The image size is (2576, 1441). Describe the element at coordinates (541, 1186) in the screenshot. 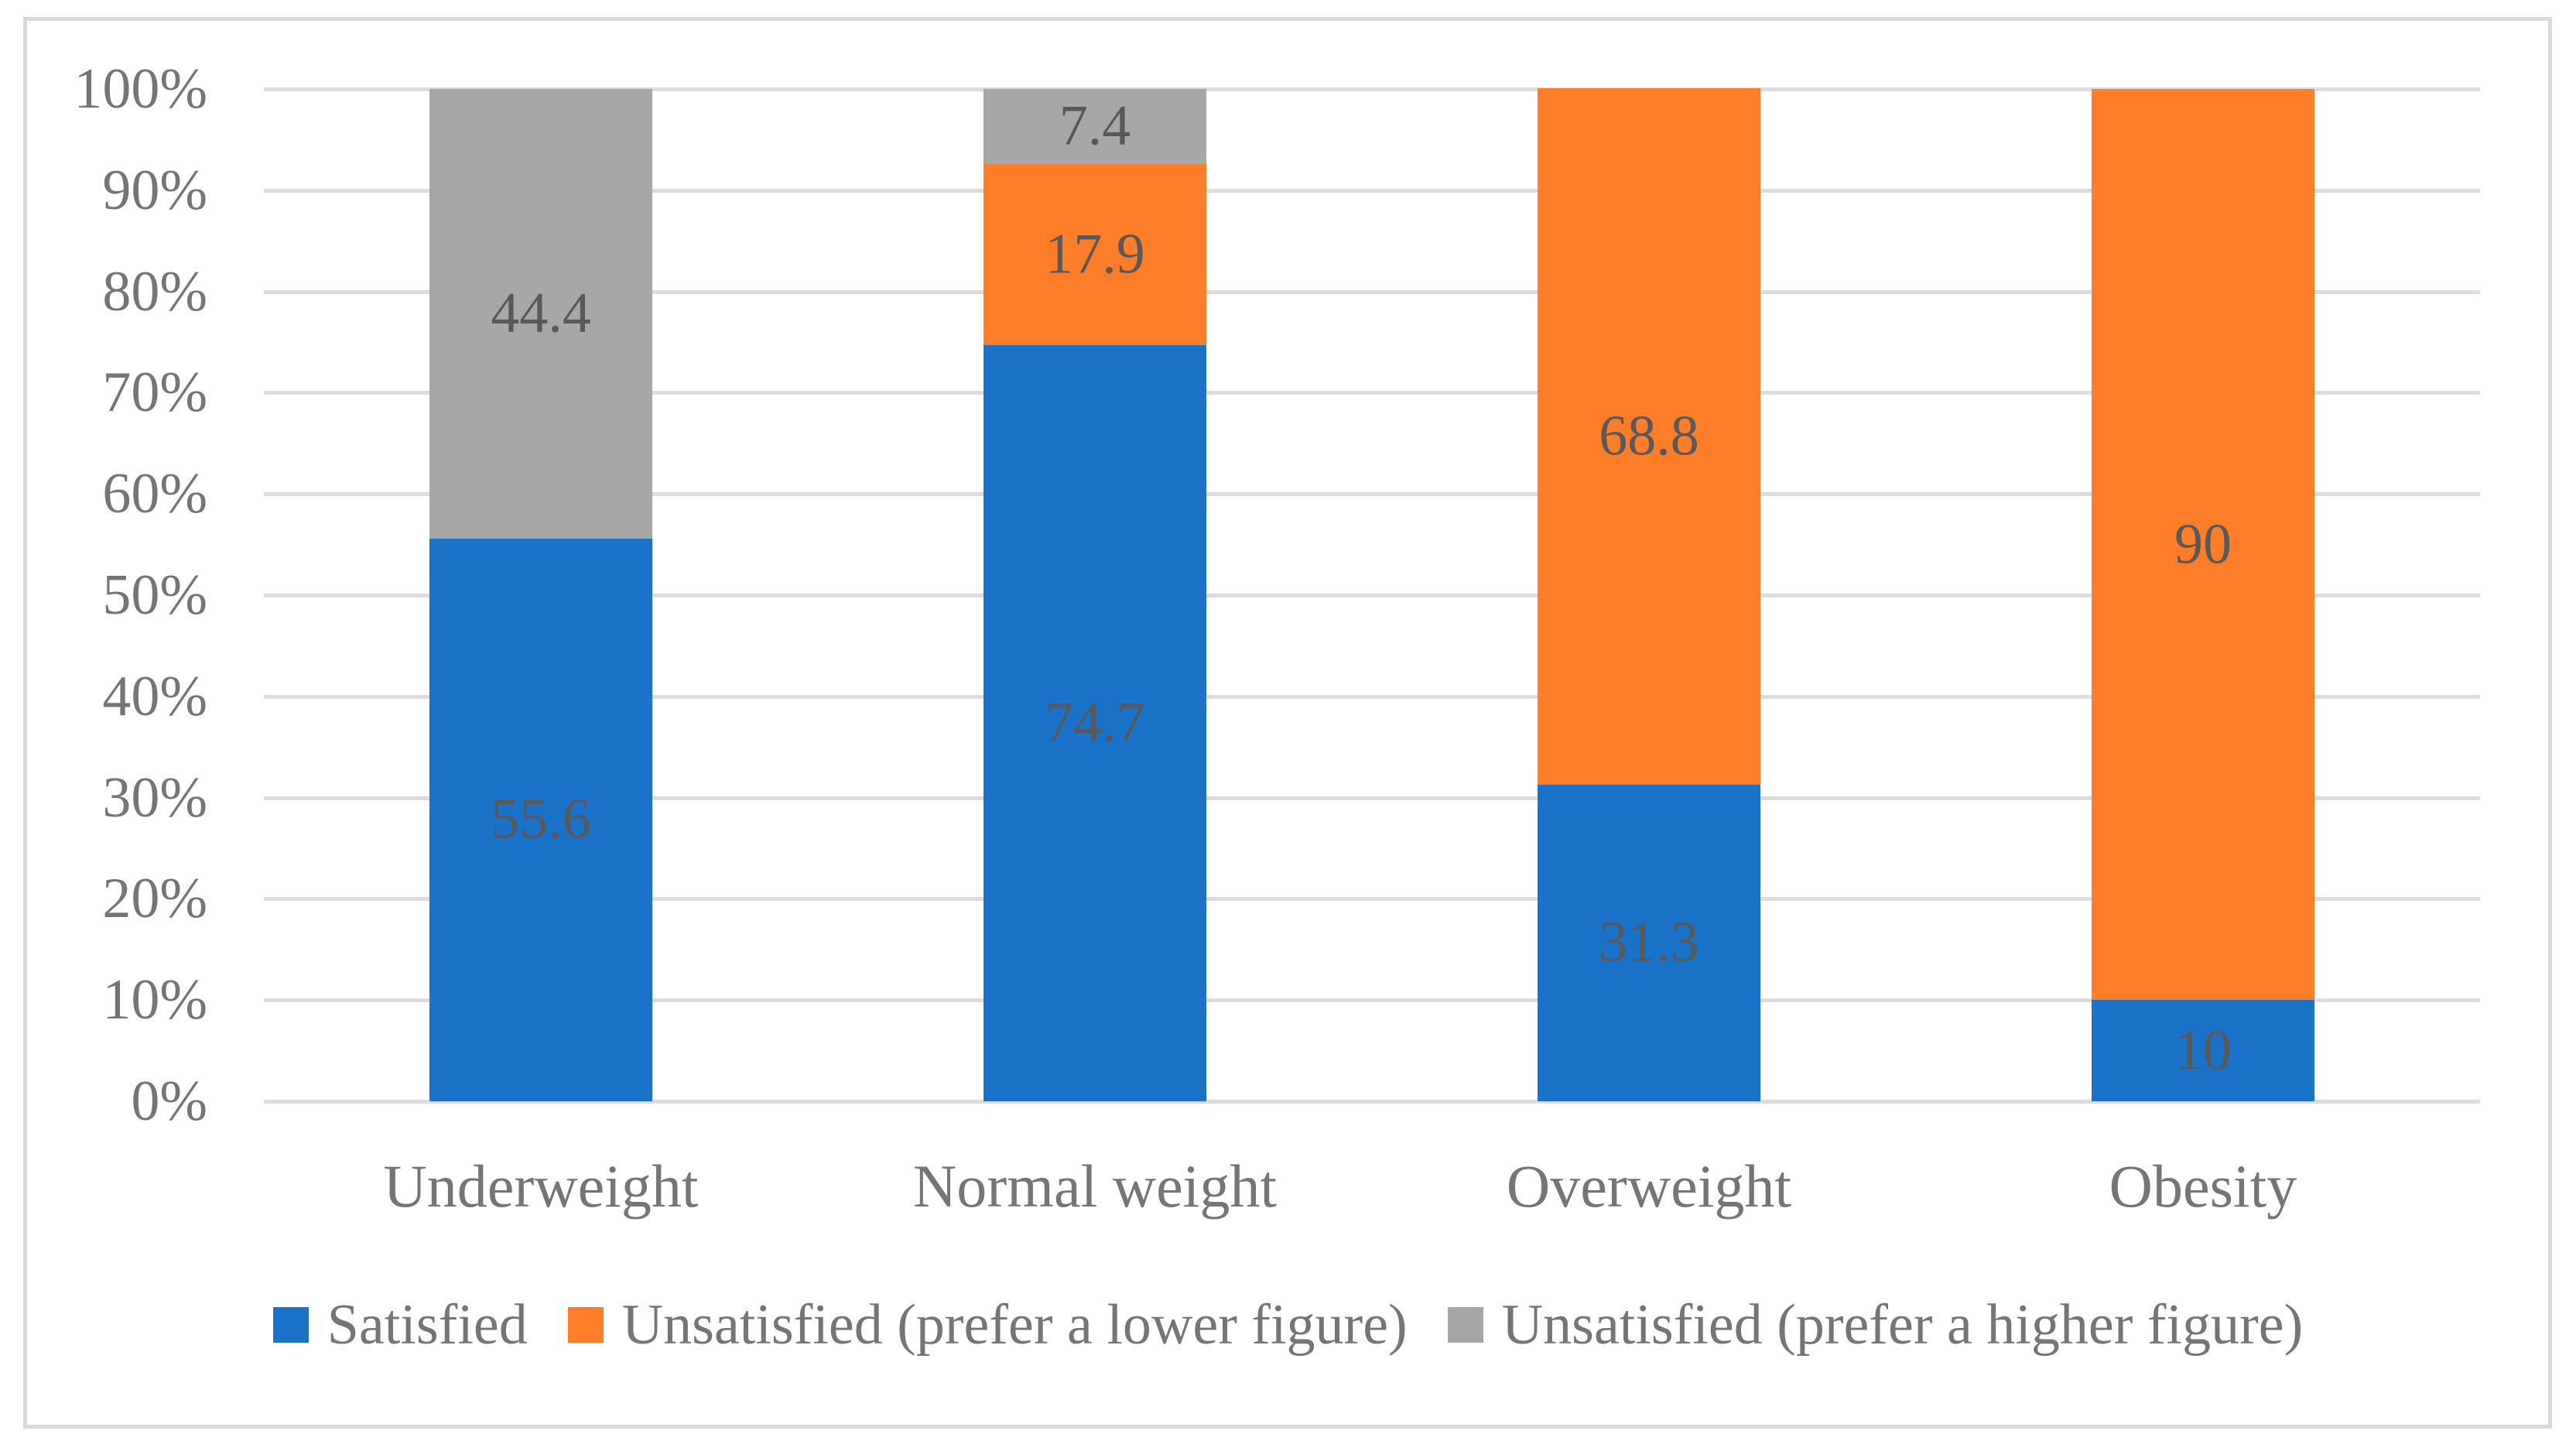

I see `x-category-label-underweight: Underweight` at that location.